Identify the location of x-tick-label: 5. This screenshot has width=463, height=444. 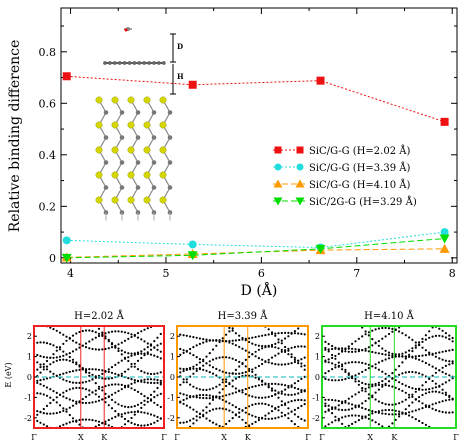
(165, 273).